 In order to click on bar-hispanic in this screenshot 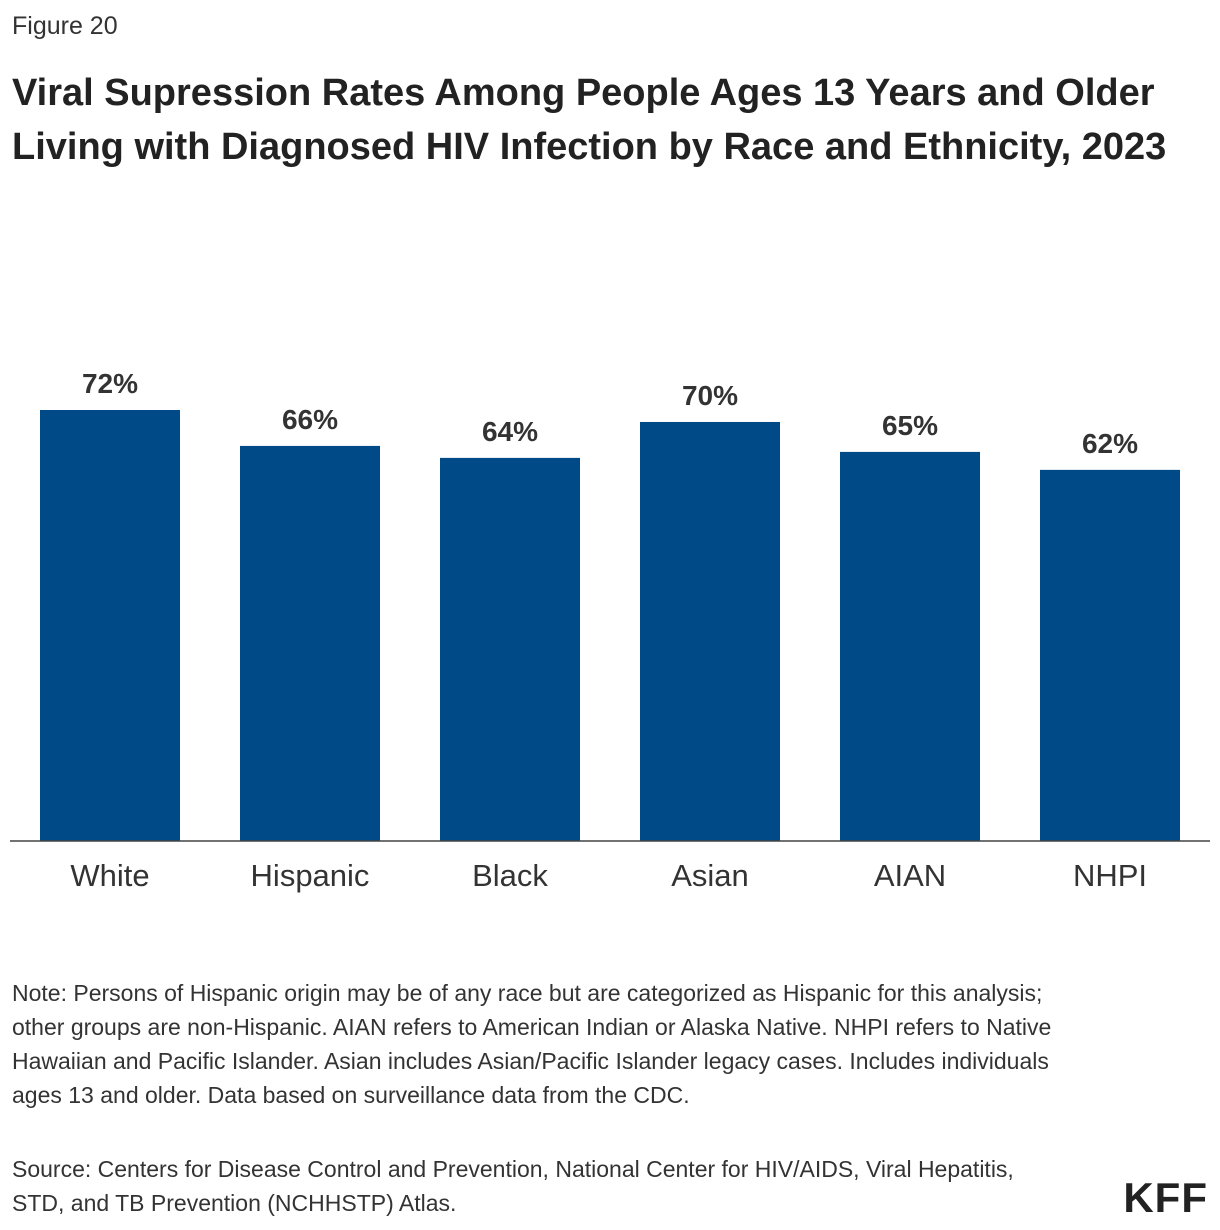, I will do `click(310, 643)`.